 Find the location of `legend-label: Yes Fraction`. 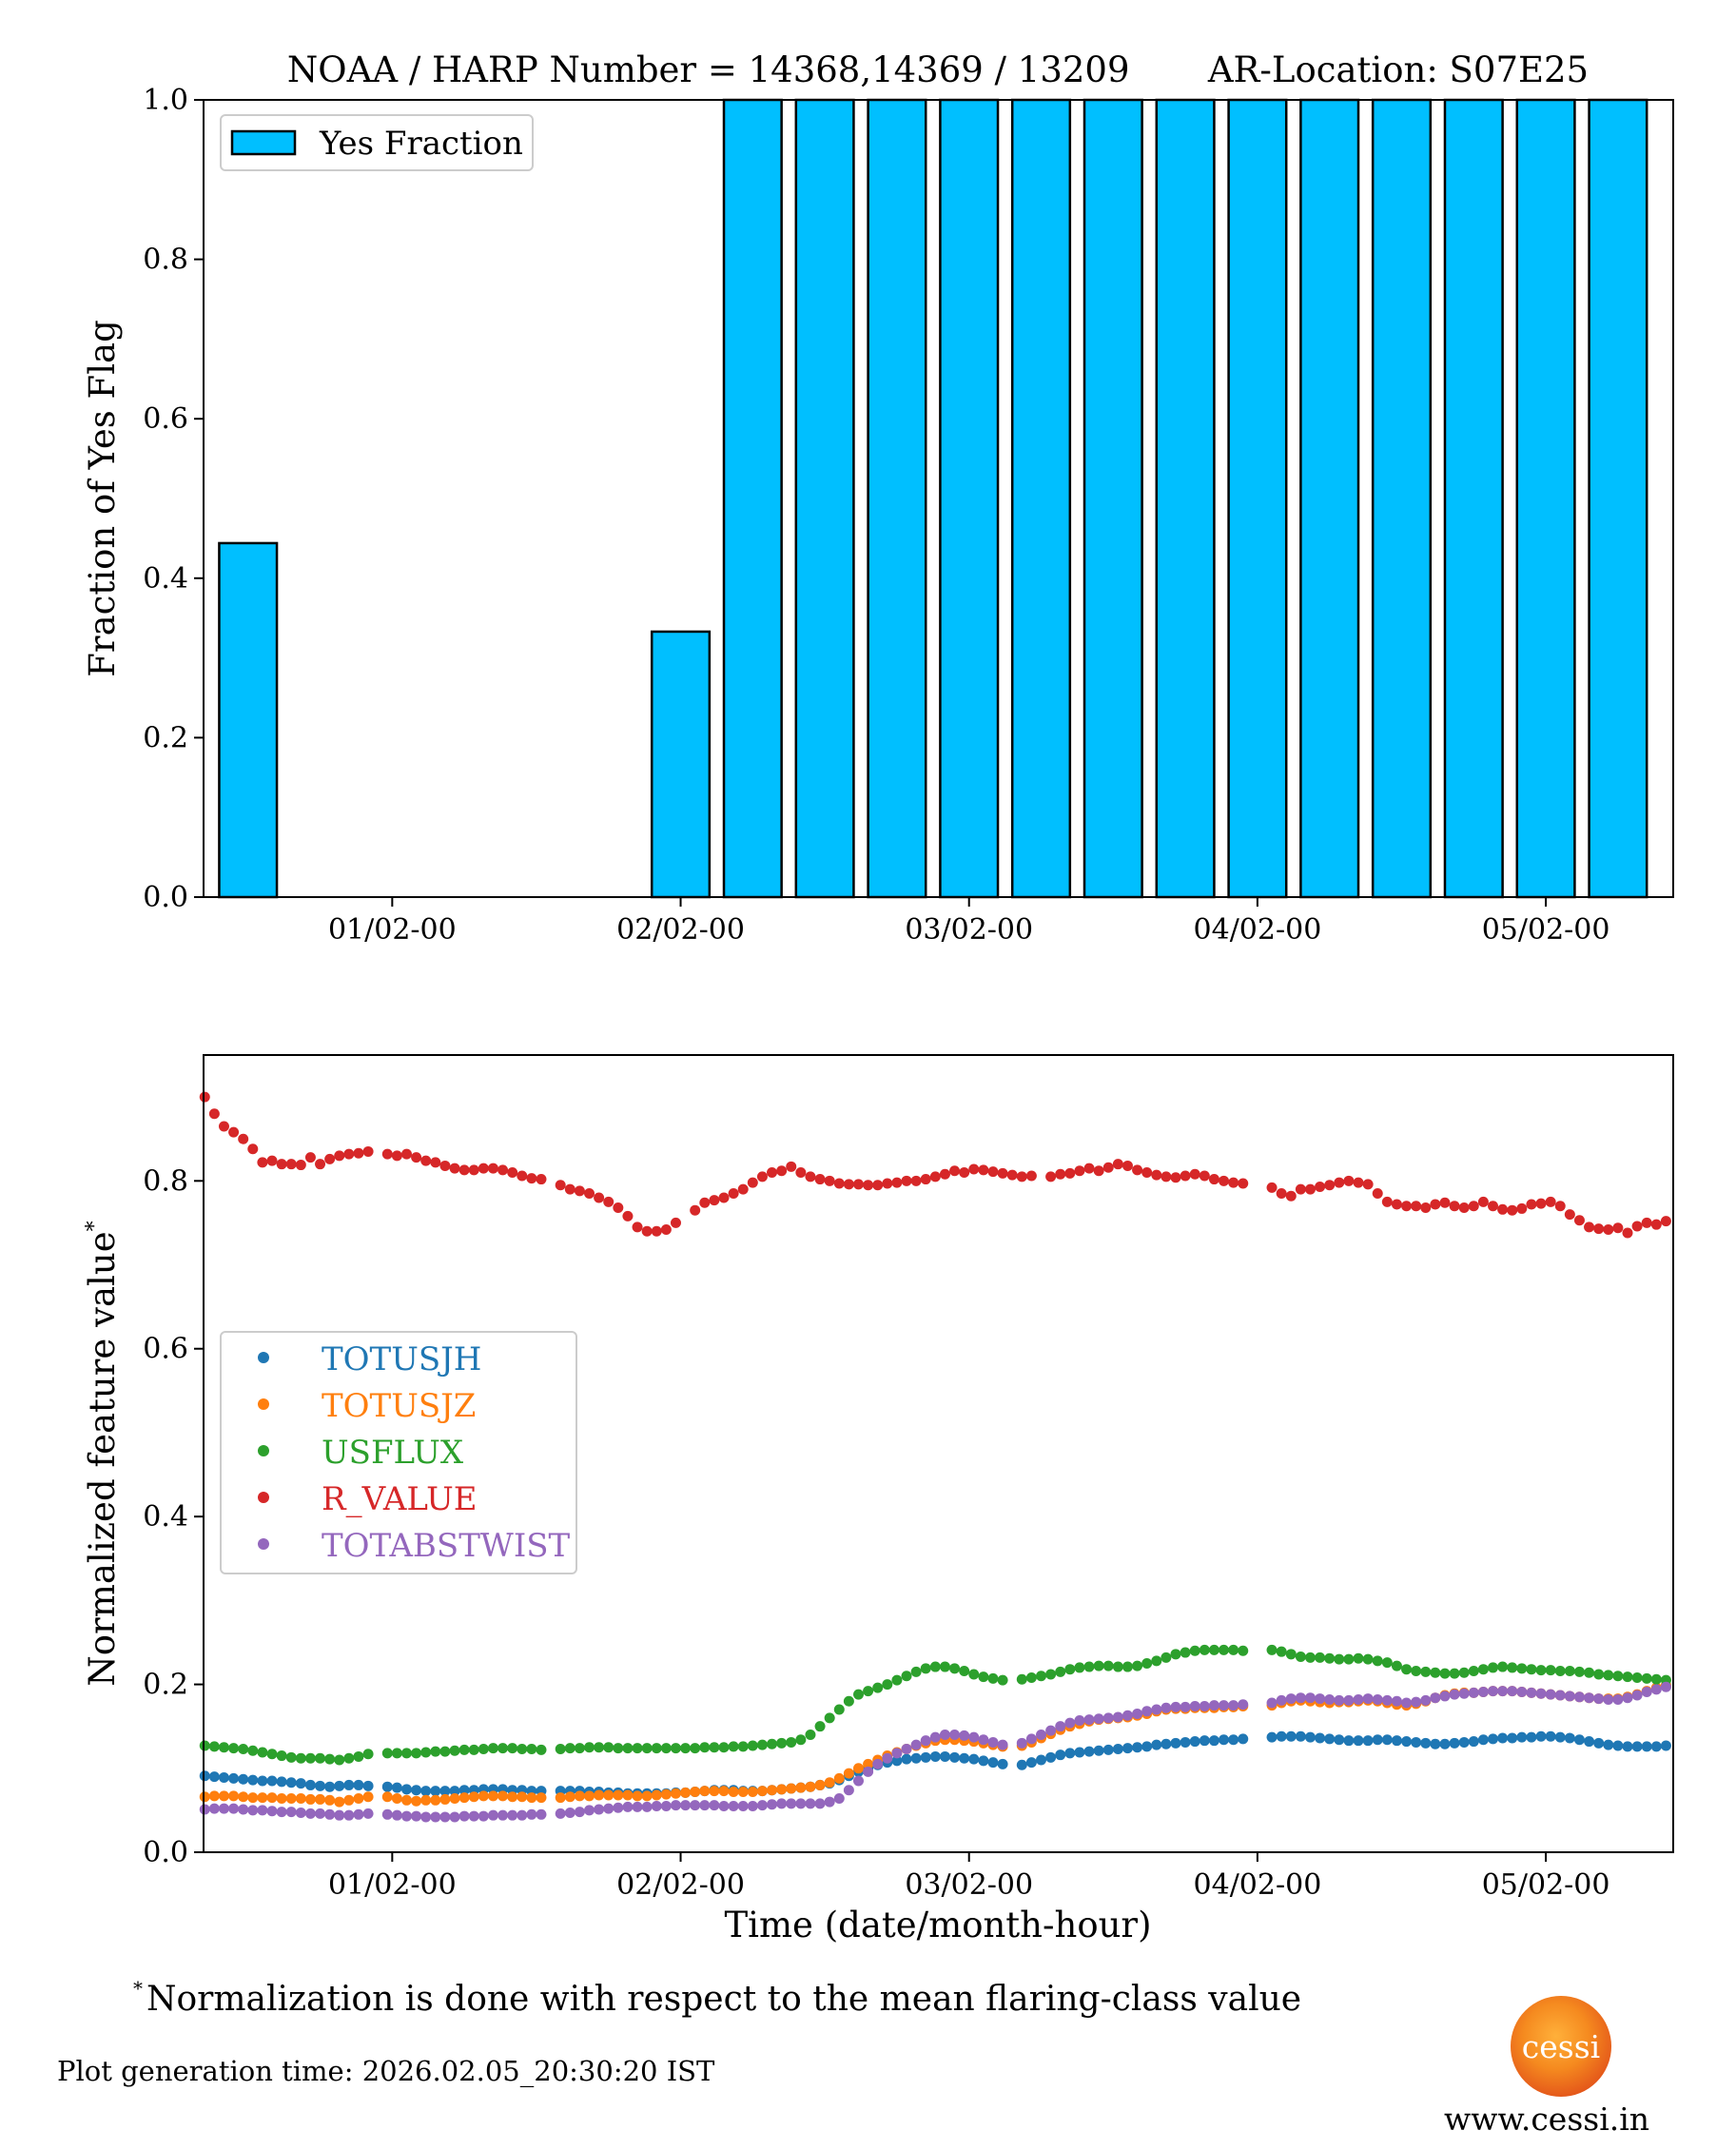

legend-label: Yes Fraction is located at coordinates (421, 144).